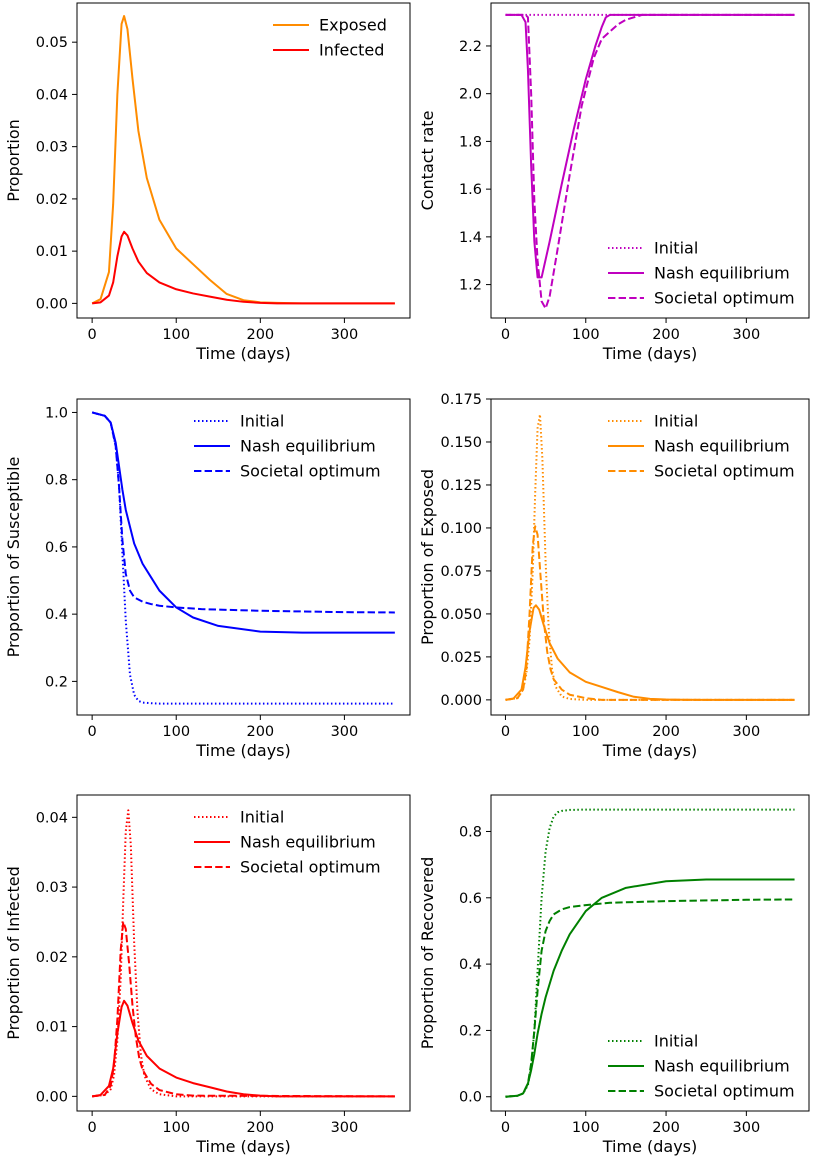 The height and width of the screenshot is (1162, 813). What do you see at coordinates (470, 1098) in the screenshot?
I see `y-tick-label: 0.0` at bounding box center [470, 1098].